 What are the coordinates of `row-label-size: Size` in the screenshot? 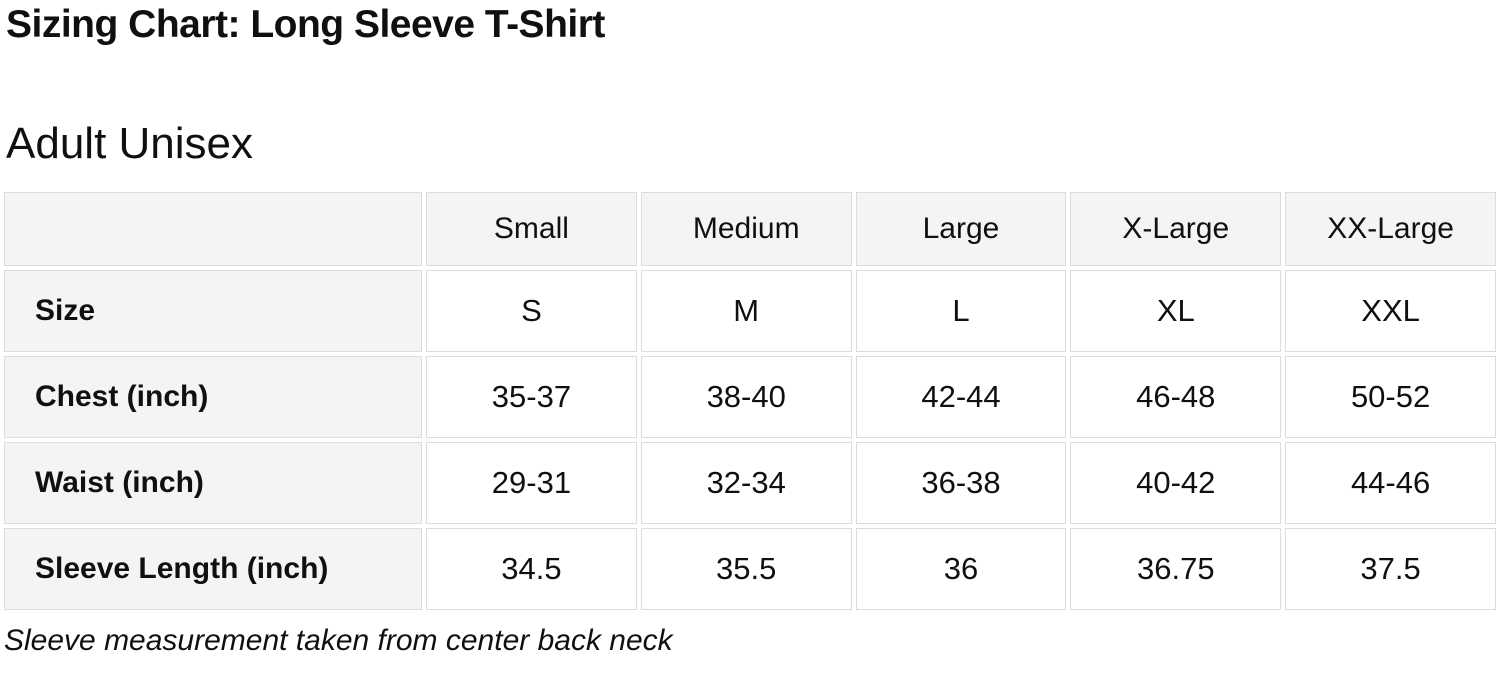 It's located at (213, 311).